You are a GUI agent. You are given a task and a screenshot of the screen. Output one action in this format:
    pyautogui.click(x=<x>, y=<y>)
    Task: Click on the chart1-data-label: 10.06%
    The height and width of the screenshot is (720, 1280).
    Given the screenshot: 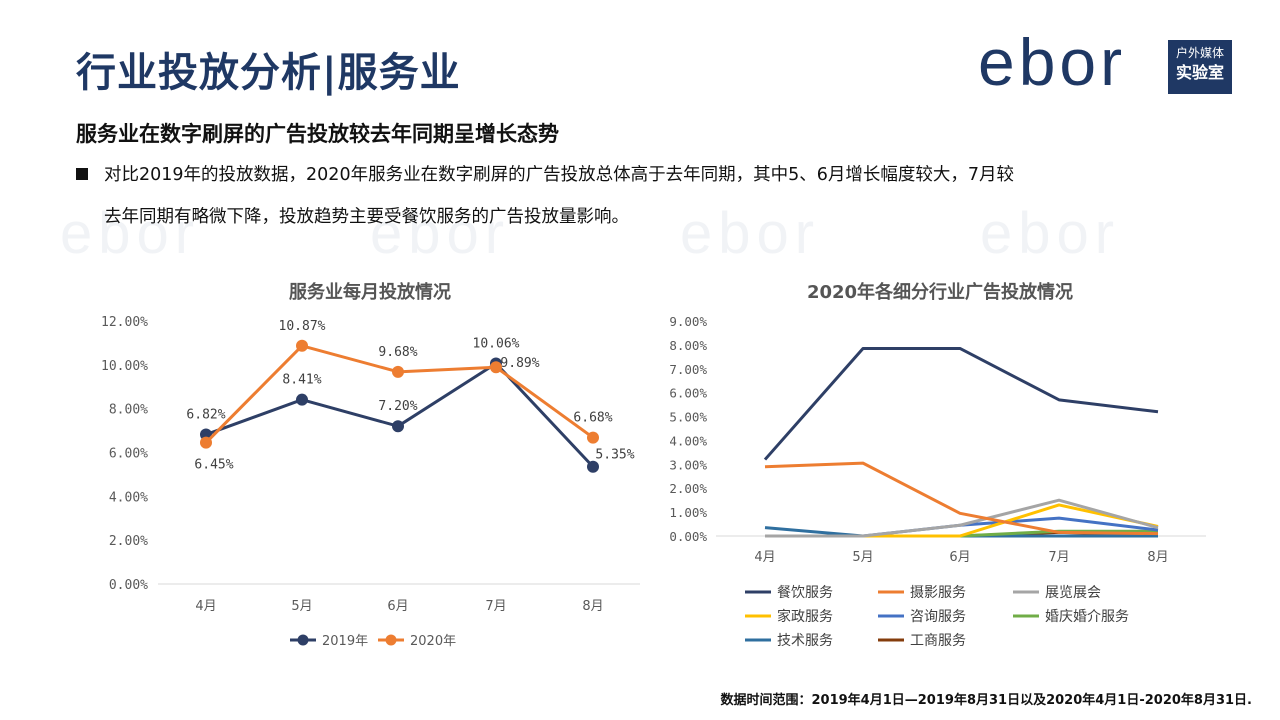 What is the action you would take?
    pyautogui.click(x=496, y=344)
    